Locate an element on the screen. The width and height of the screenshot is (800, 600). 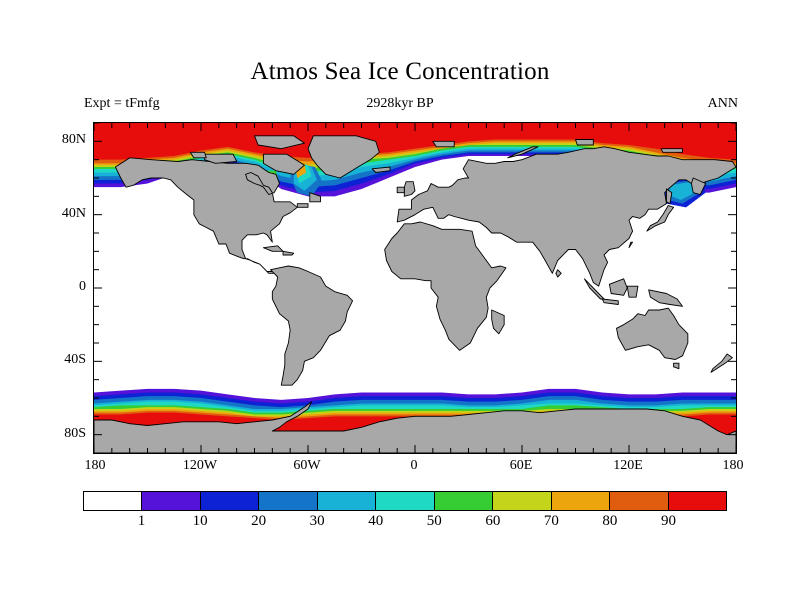
land-greenland is located at coordinates (343, 157).